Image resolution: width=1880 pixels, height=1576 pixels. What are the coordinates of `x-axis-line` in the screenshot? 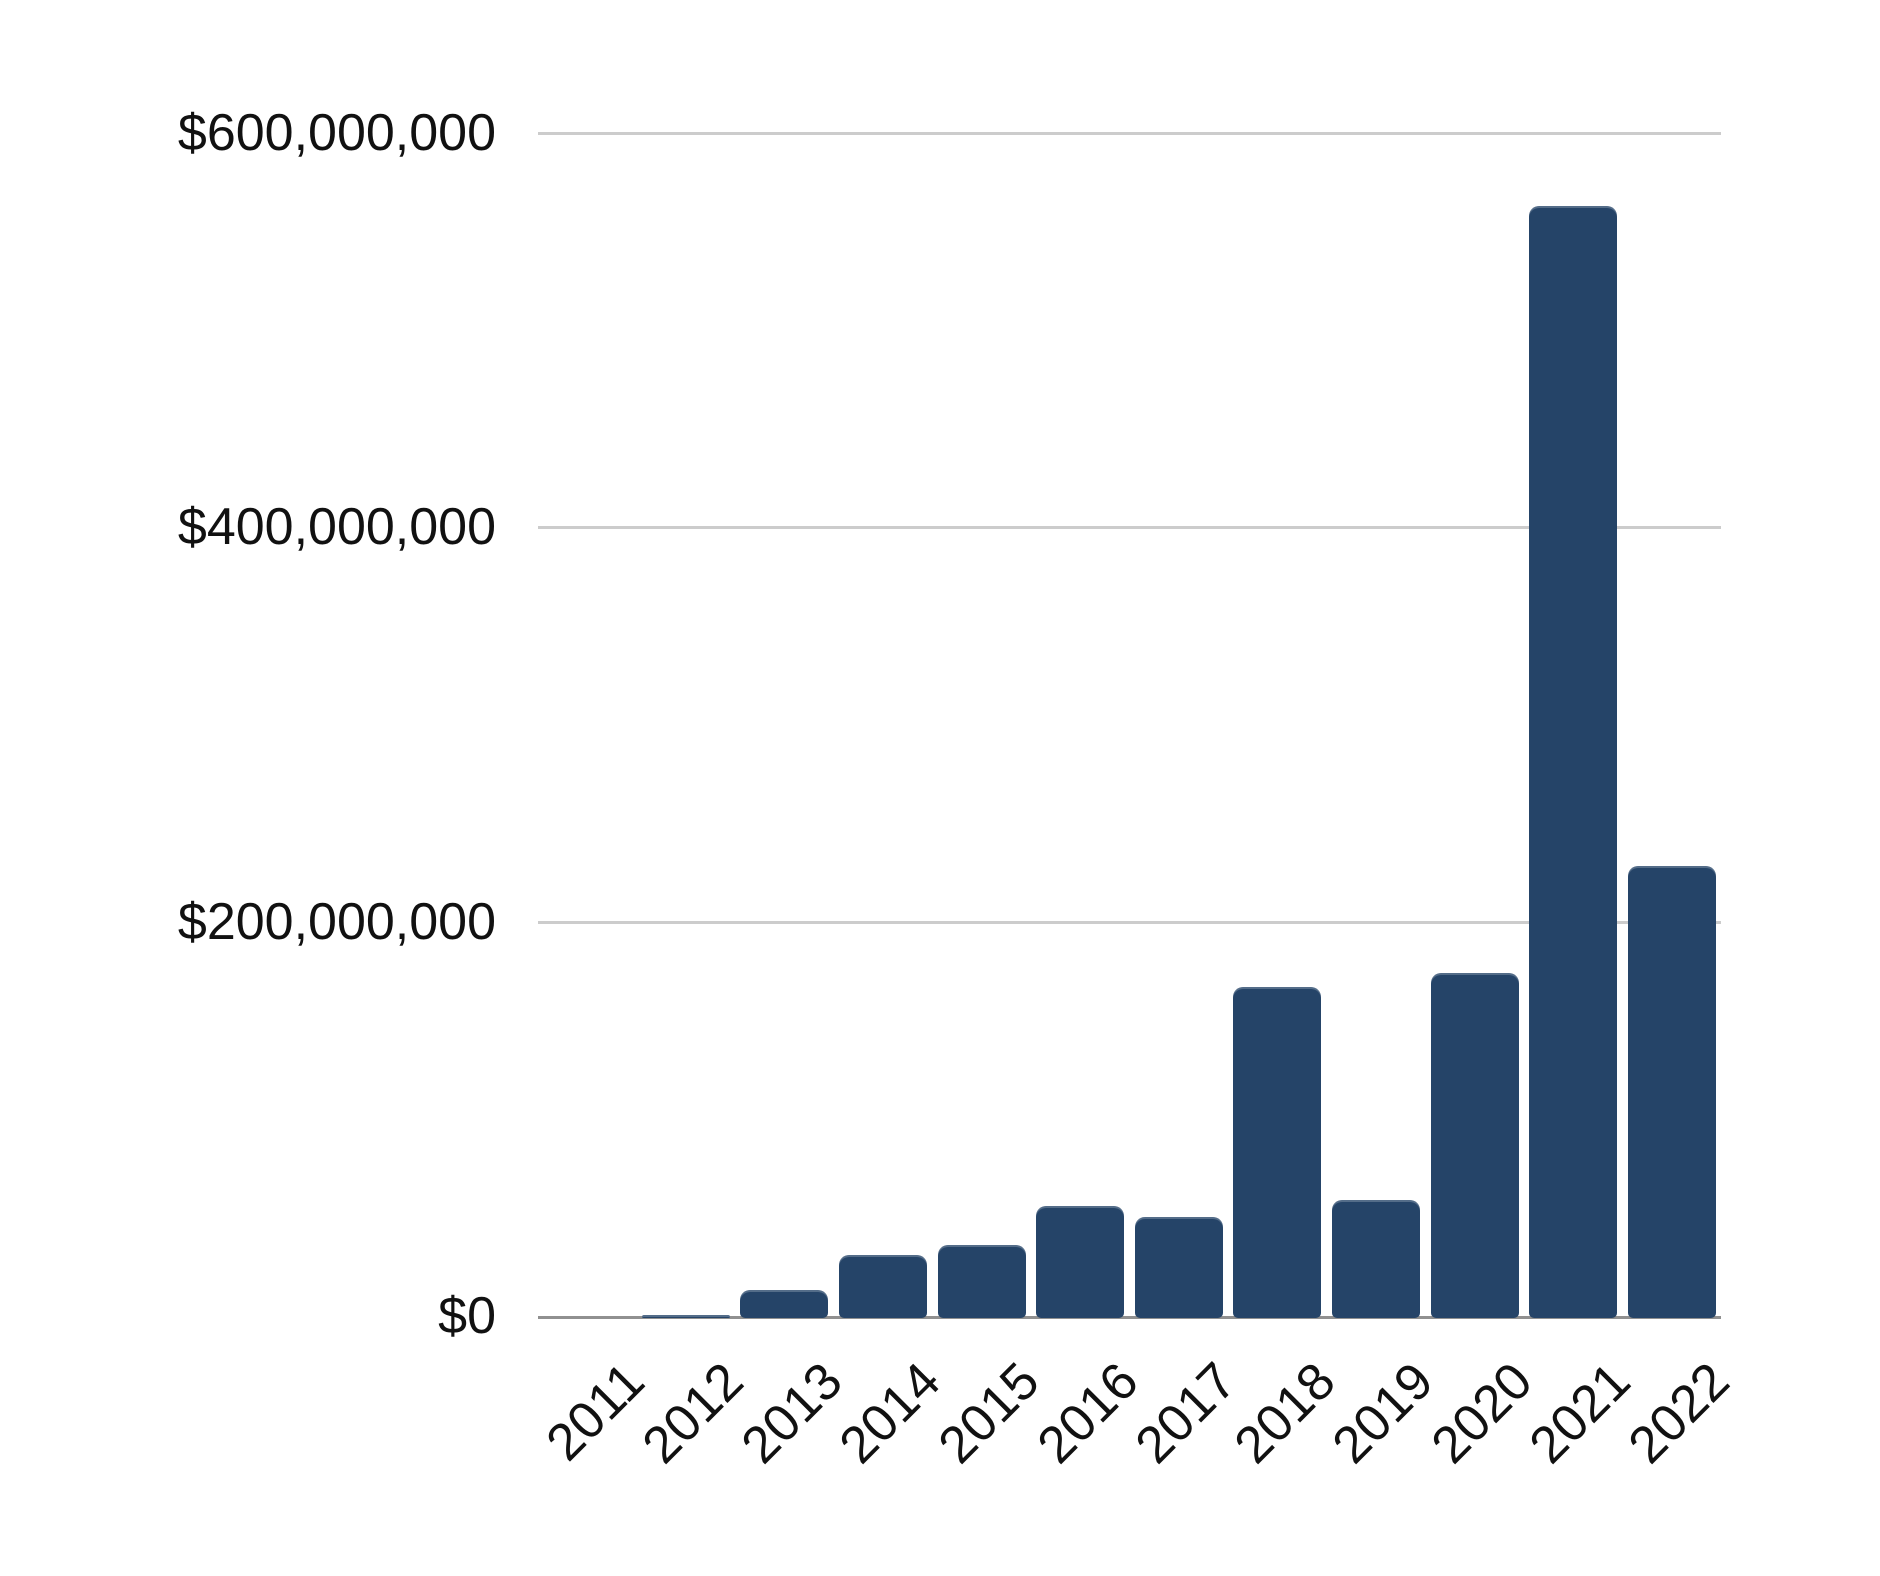 It's located at (1129, 1317).